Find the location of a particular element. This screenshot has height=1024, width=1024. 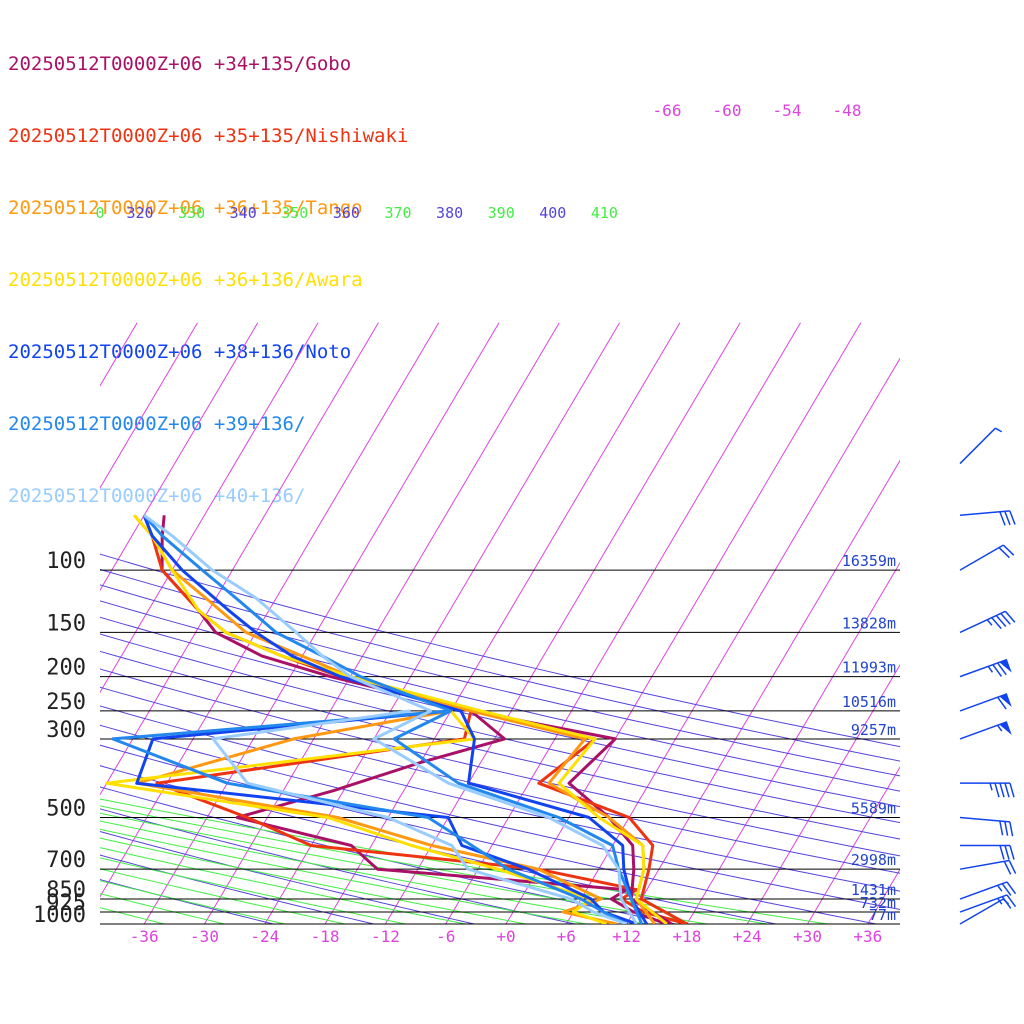

height-label: 1431m is located at coordinates (873, 890).